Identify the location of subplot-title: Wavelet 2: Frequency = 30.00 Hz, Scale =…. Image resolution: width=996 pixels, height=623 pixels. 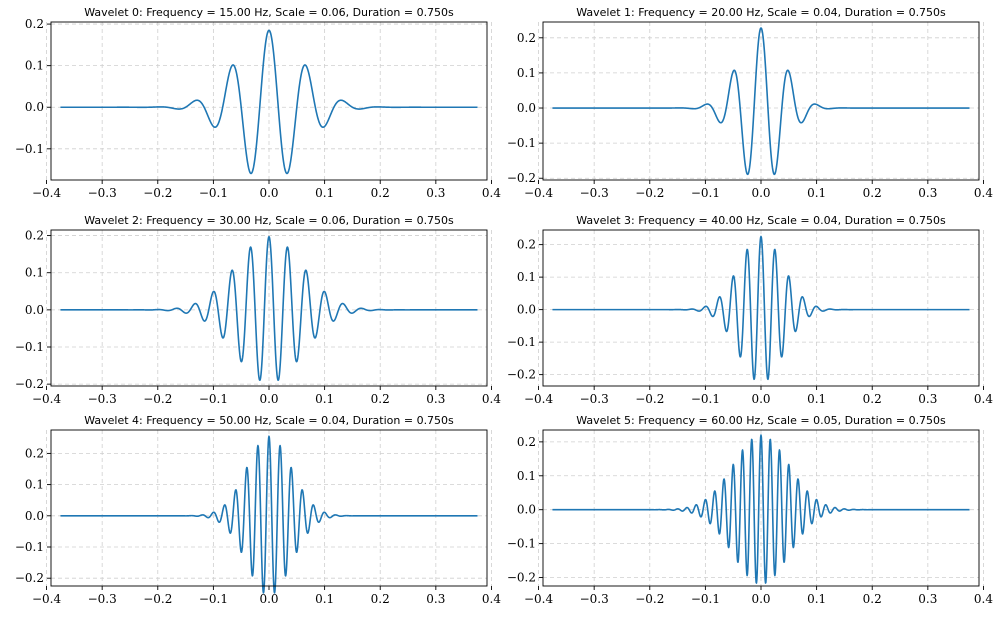
(269, 220).